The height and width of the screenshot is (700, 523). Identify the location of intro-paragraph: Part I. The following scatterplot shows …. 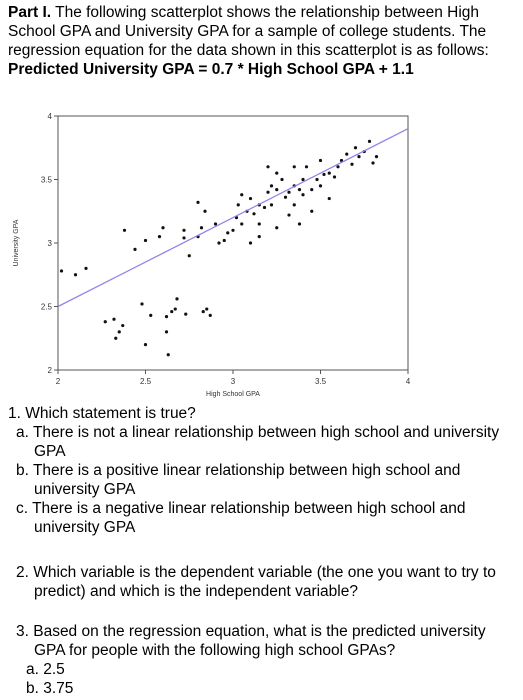
(263, 41).